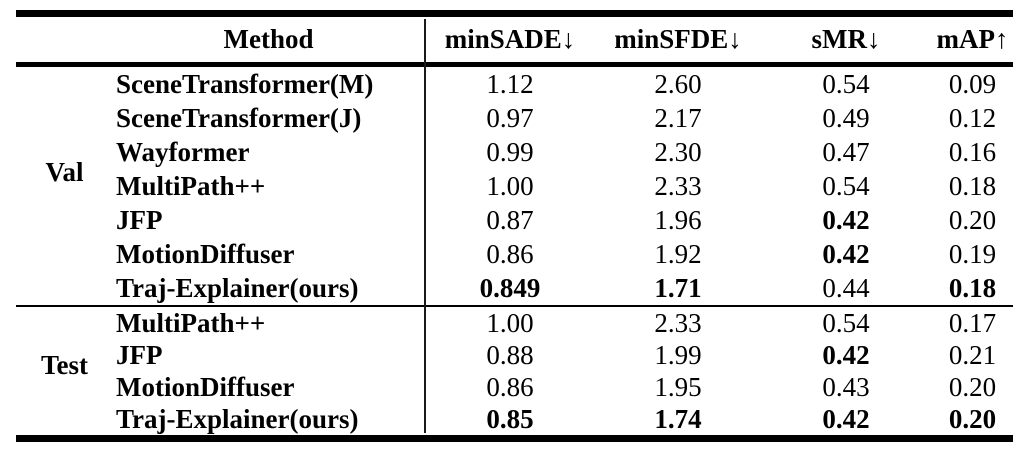  I want to click on section-divider-rule, so click(514, 306).